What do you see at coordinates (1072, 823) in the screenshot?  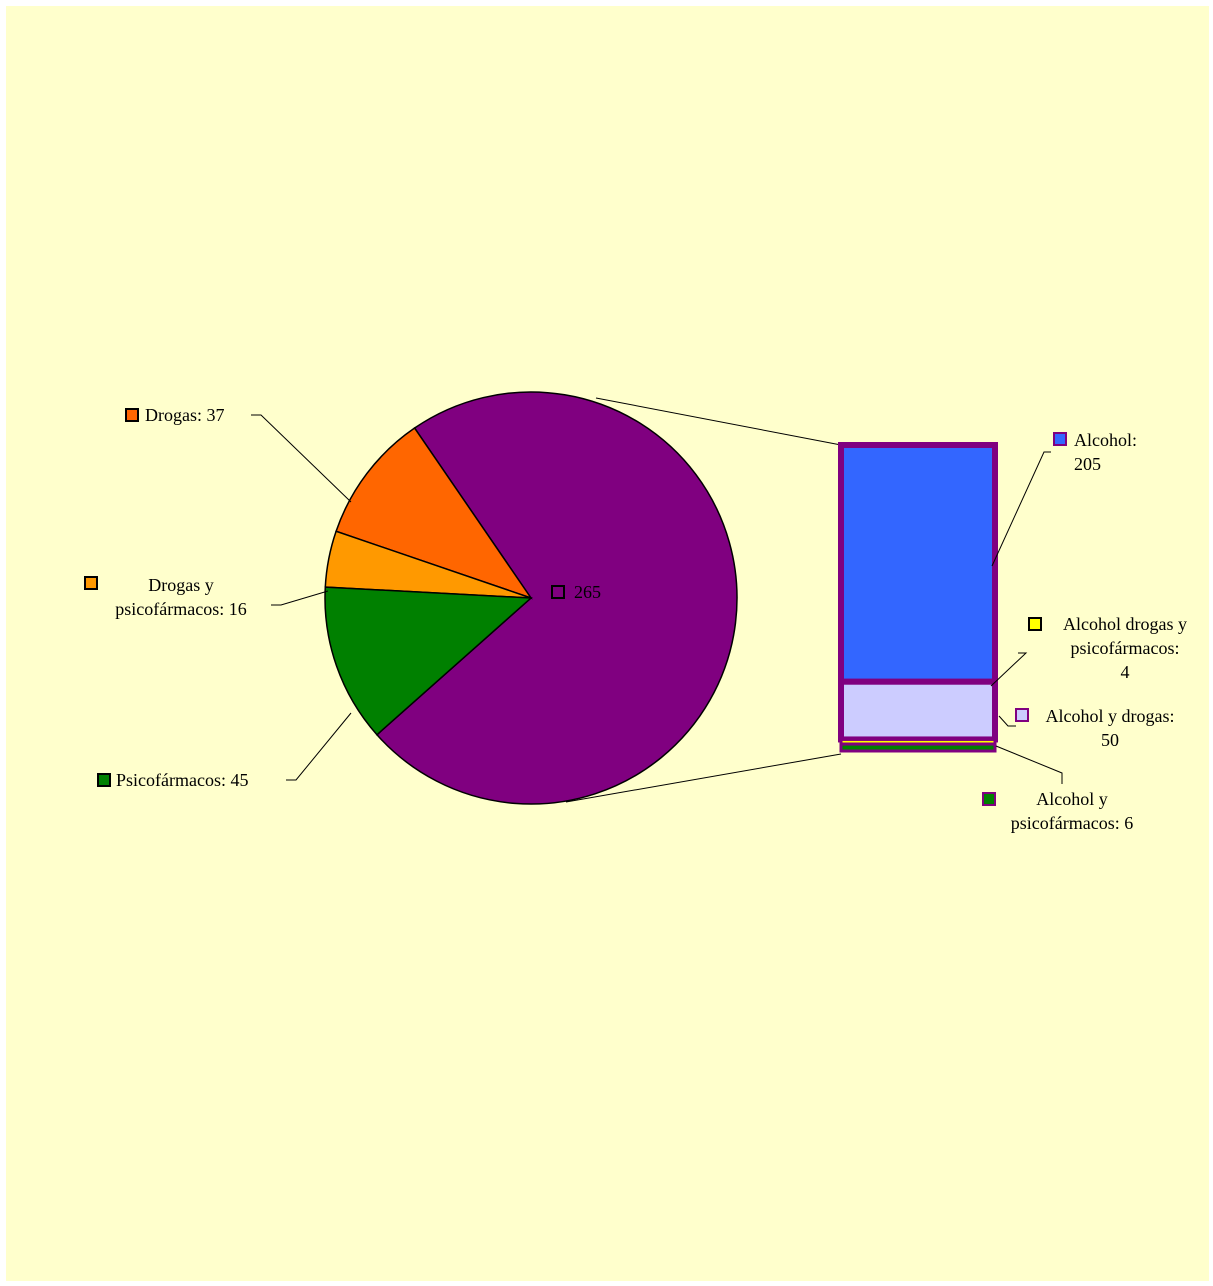 I see `data-label-alcohol-y-psicofarmacos-line: psicofármacos: 6` at bounding box center [1072, 823].